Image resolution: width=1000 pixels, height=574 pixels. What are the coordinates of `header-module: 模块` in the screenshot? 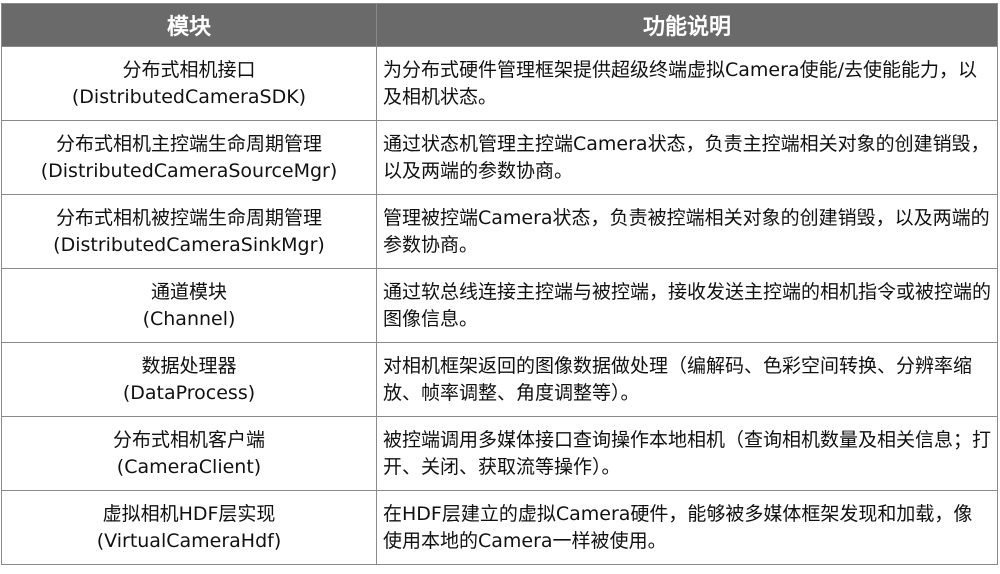 It's located at (189, 25).